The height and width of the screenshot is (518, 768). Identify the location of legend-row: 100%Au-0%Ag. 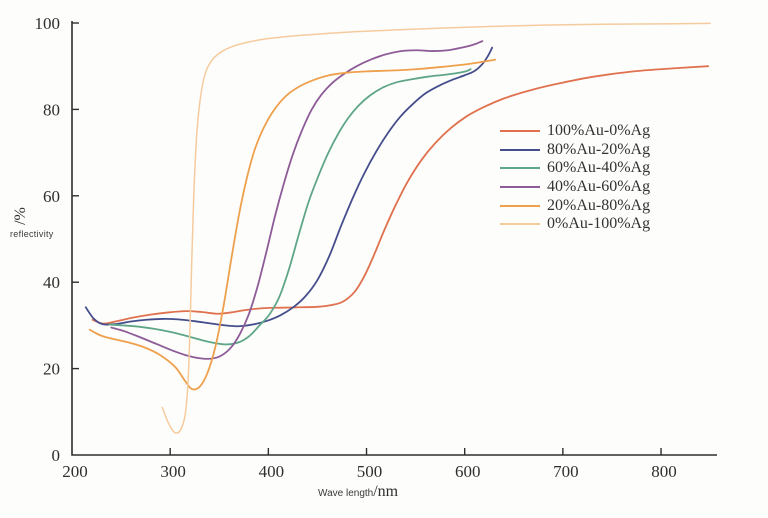
(575, 131).